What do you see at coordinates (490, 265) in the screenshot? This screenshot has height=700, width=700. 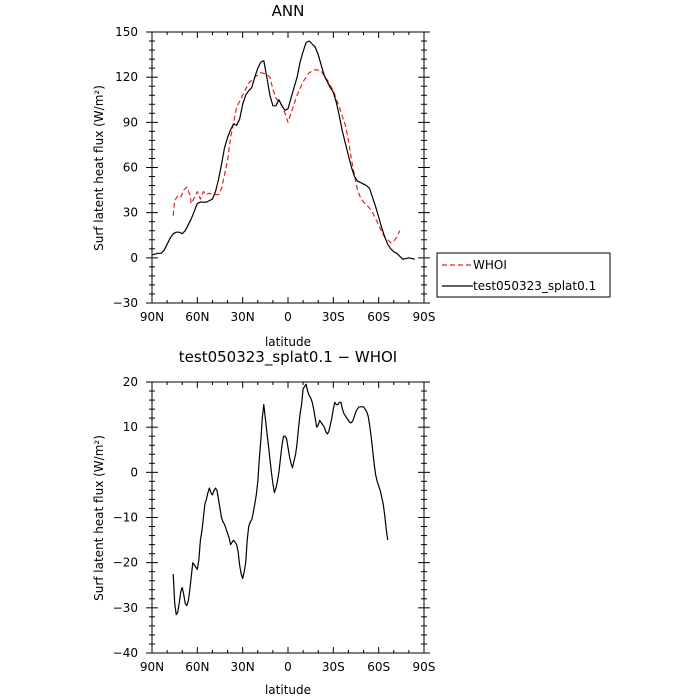 I see `legend-label-whoi: WHOI` at bounding box center [490, 265].